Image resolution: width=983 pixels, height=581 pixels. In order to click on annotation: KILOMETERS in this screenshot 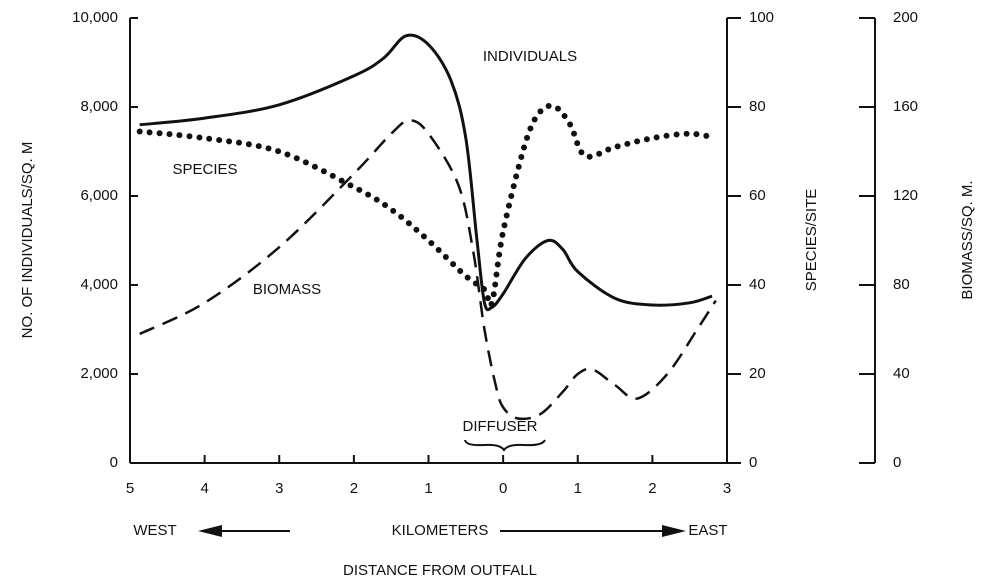, I will do `click(440, 530)`.